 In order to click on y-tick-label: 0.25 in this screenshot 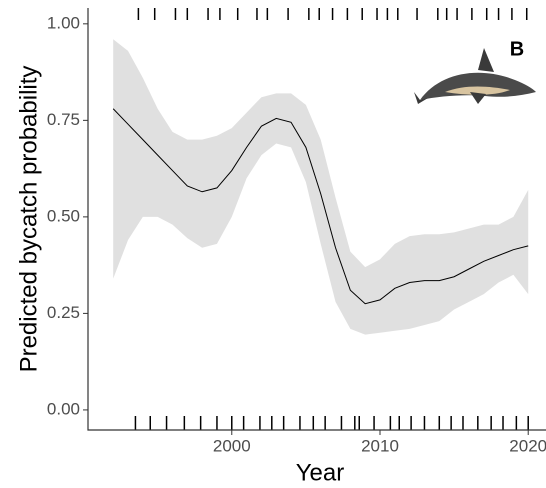, I will do `click(63, 312)`.